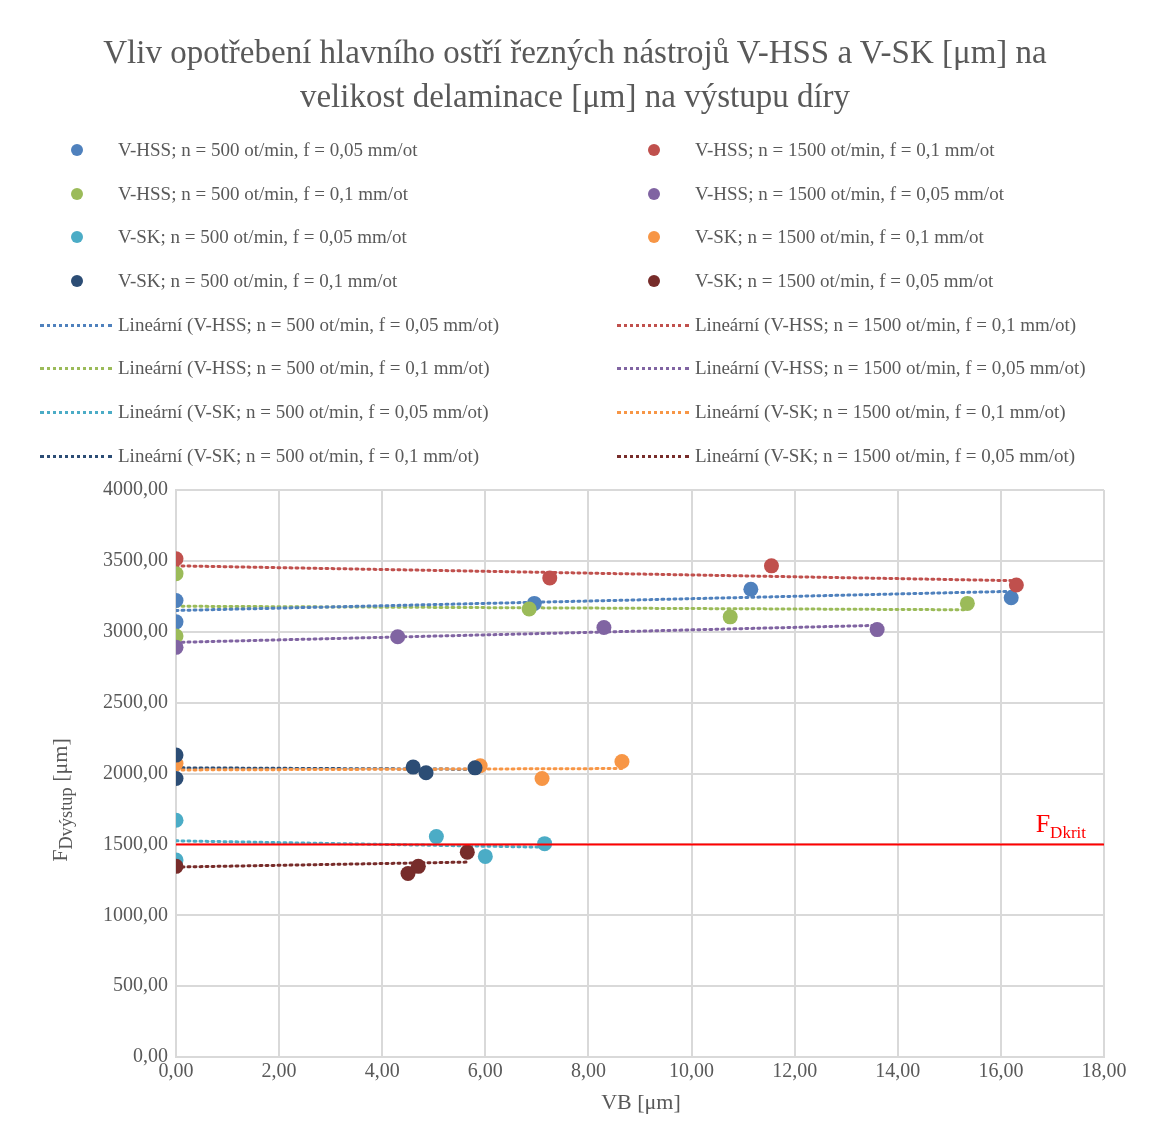 This screenshot has height=1137, width=1150. I want to click on legend-label: V-HSS; n = 500 ot/min, f = 0,1 mm/ot, so click(263, 193).